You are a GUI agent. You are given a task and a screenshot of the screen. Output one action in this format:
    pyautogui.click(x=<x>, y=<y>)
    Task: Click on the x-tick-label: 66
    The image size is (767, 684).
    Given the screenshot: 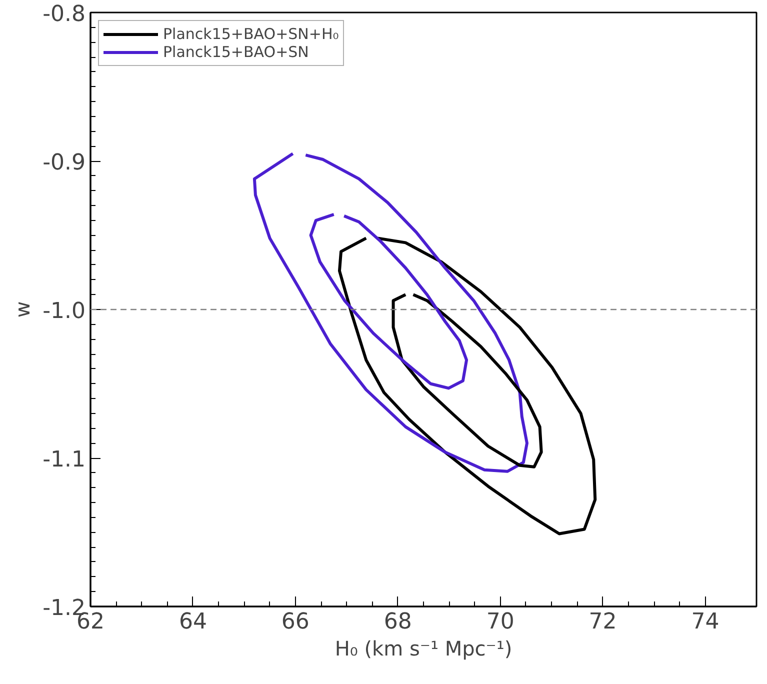 What is the action you would take?
    pyautogui.click(x=295, y=622)
    